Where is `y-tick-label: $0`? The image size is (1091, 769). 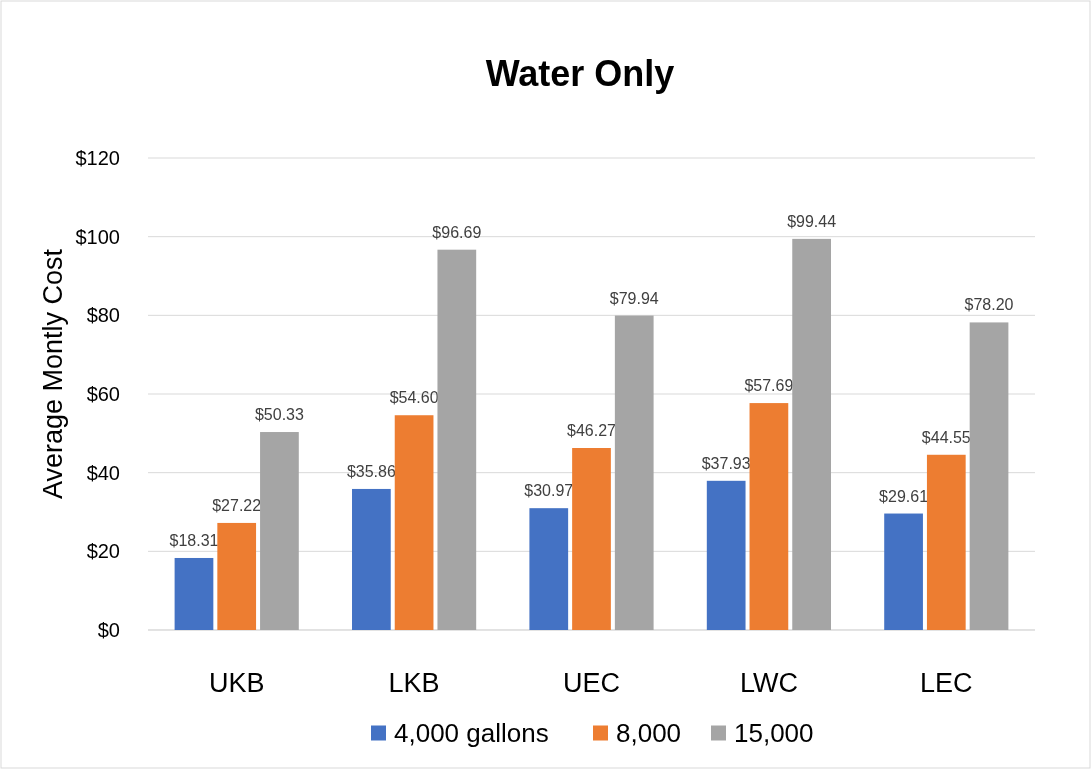
y-tick-label: $0 is located at coordinates (108, 630).